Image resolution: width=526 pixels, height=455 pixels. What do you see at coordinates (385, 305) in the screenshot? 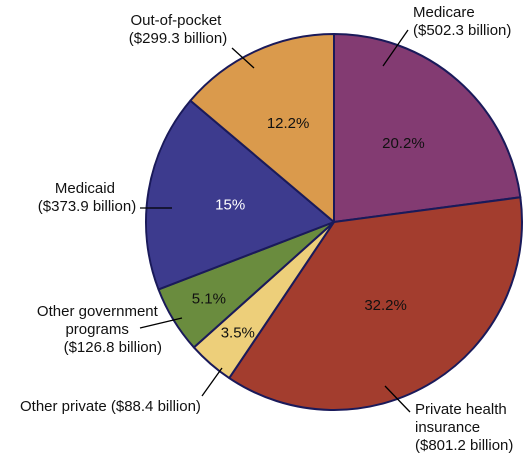
I see `percent-label-private-health-insurance: 32.2%` at bounding box center [385, 305].